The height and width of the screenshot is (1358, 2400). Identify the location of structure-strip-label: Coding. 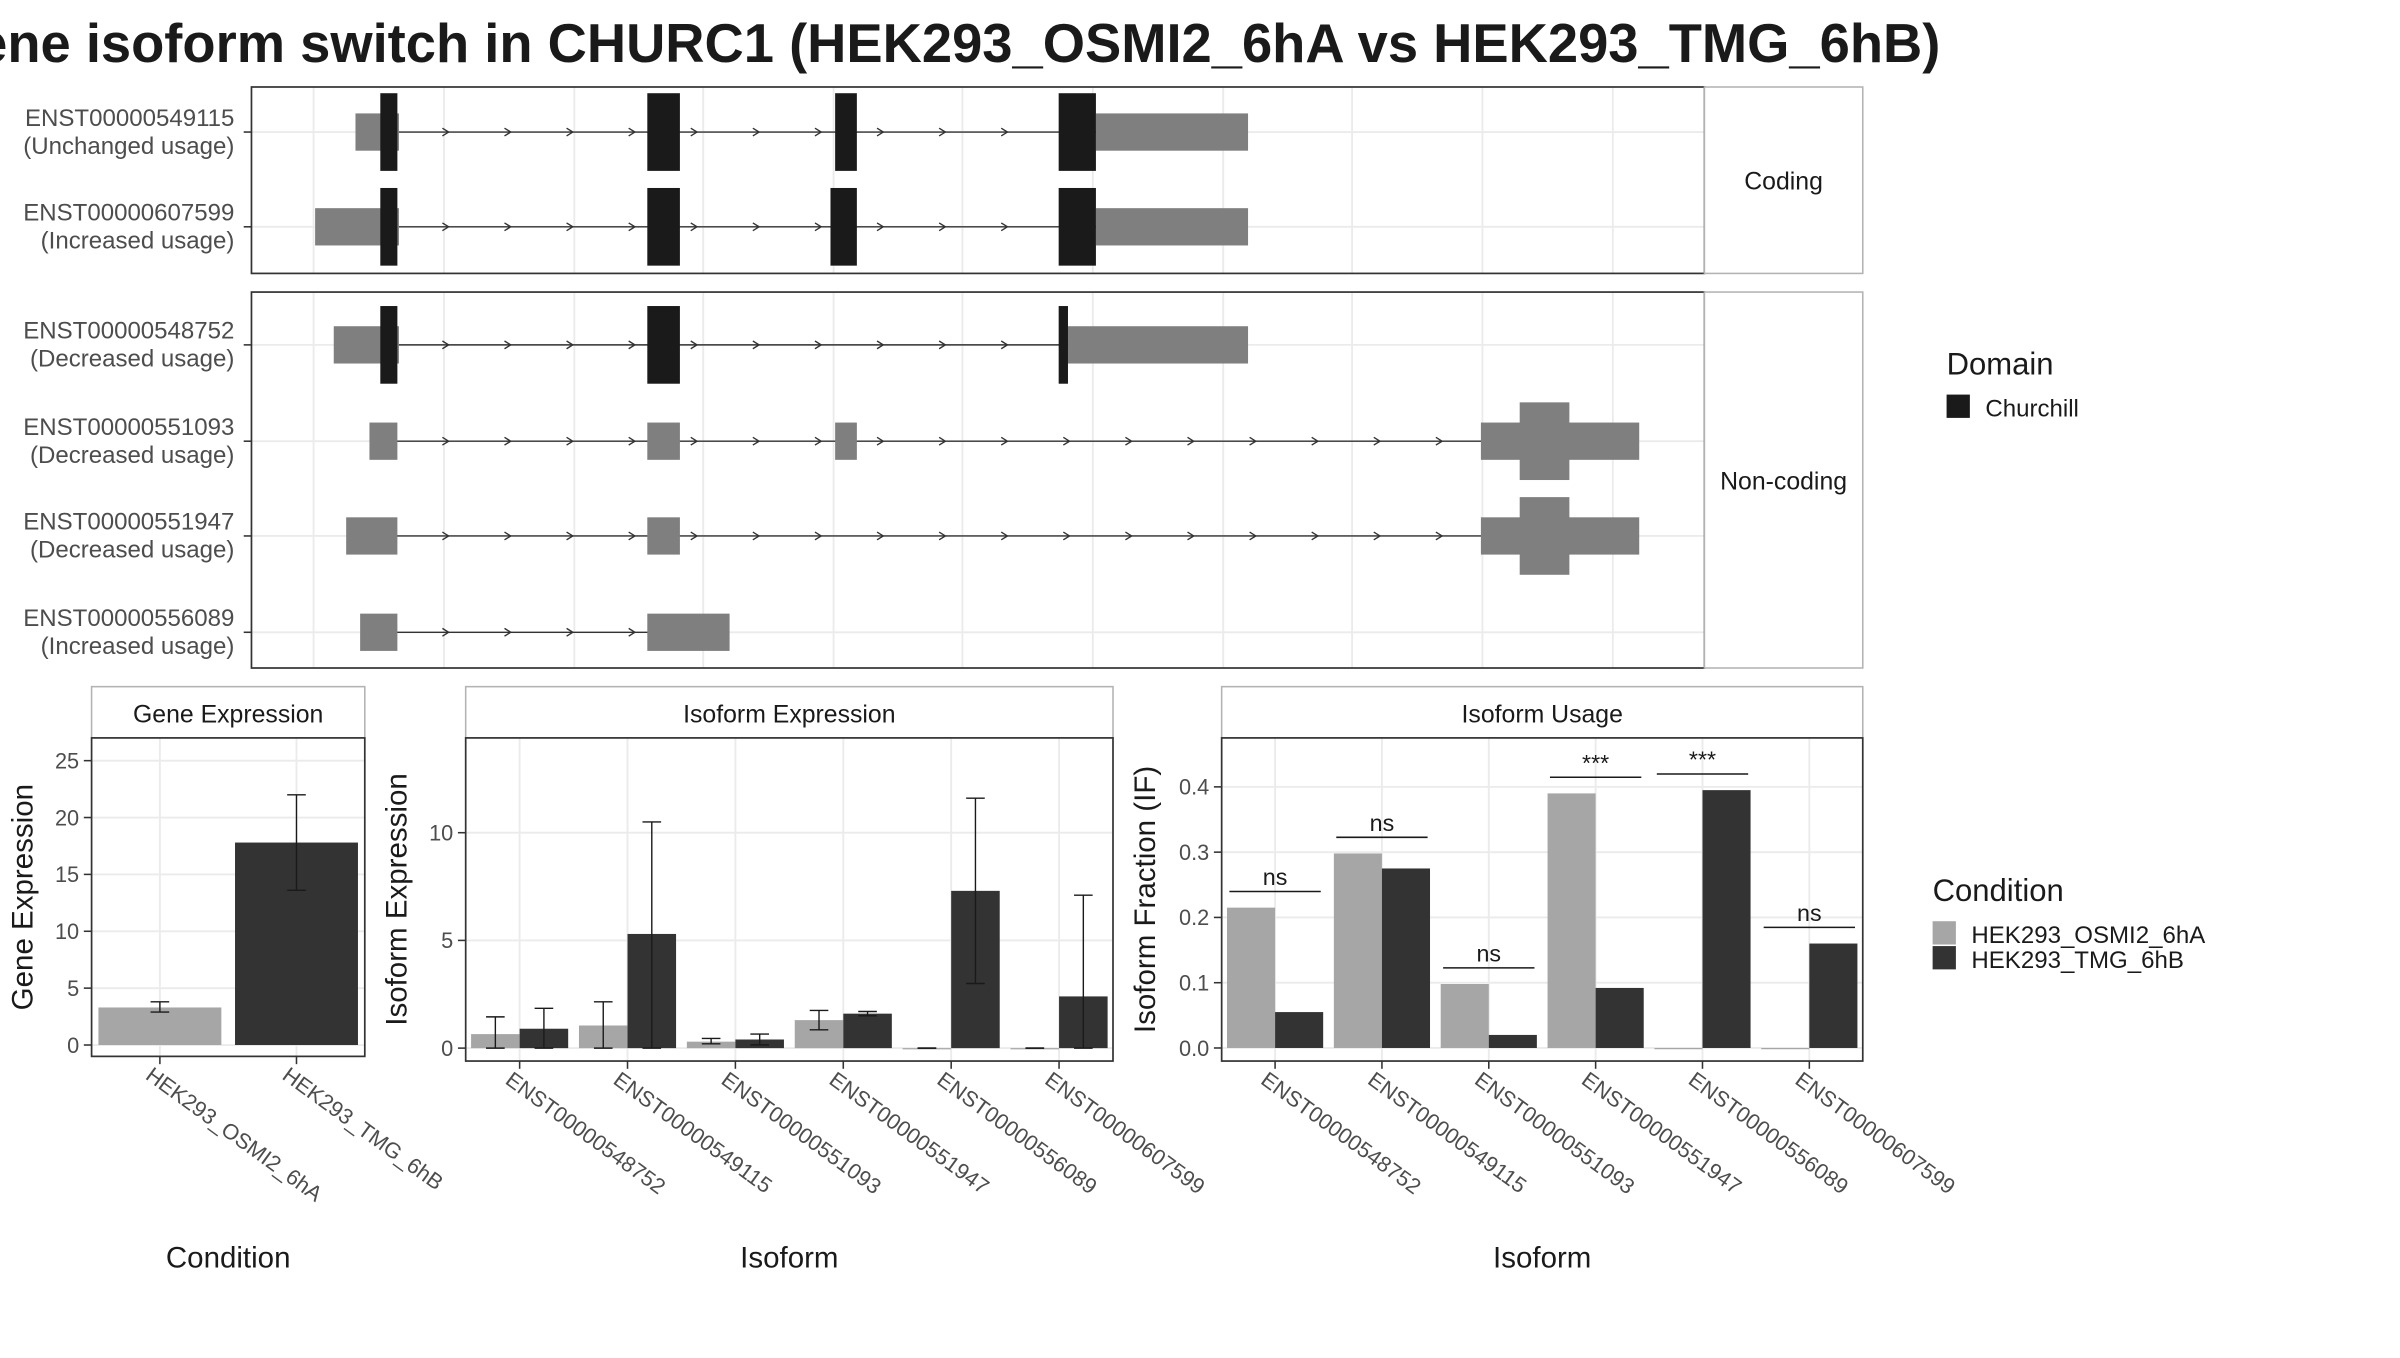
(1783, 182).